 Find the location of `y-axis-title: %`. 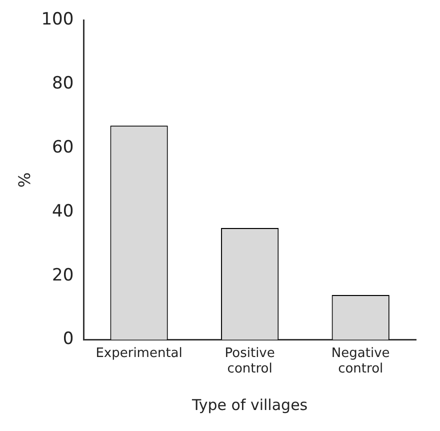

y-axis-title: % is located at coordinates (24, 180).